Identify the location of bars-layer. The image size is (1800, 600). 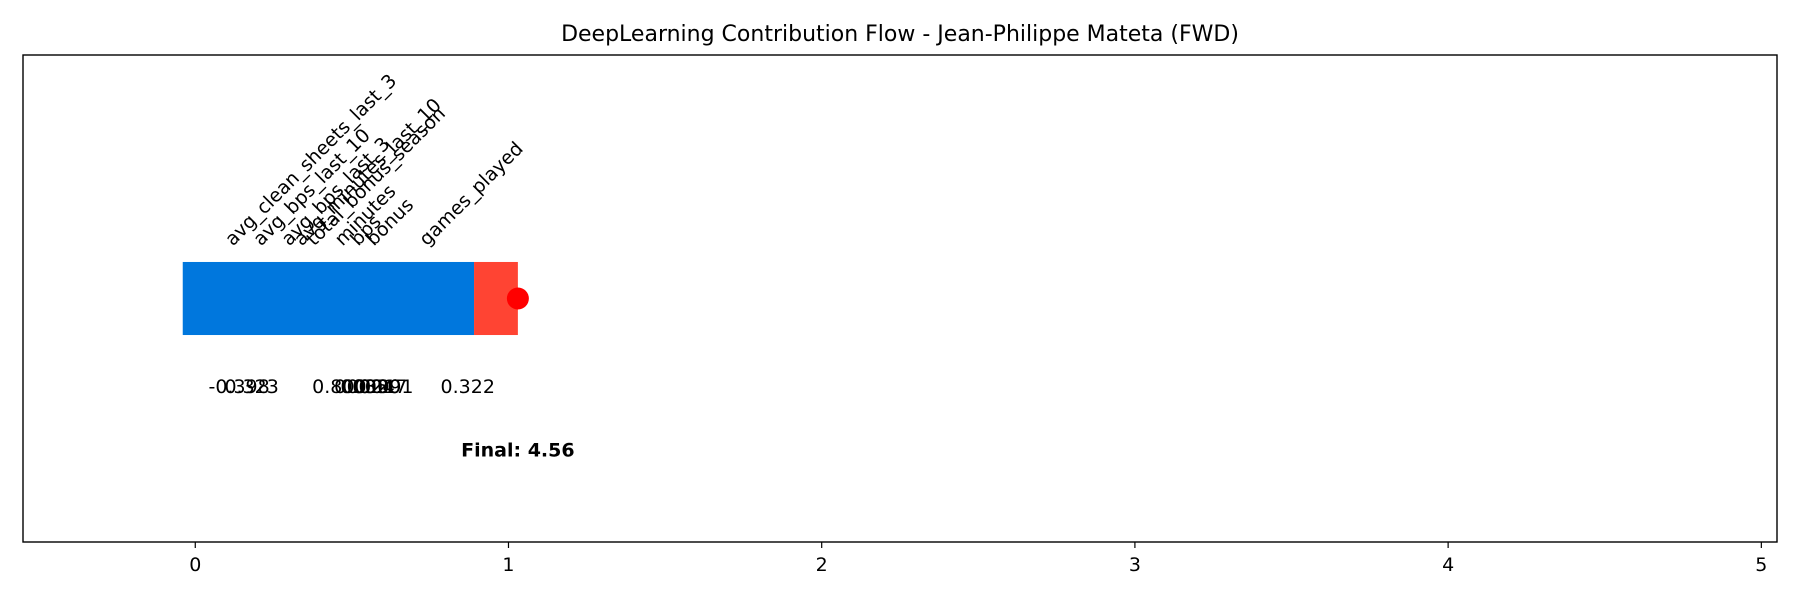
(350, 298).